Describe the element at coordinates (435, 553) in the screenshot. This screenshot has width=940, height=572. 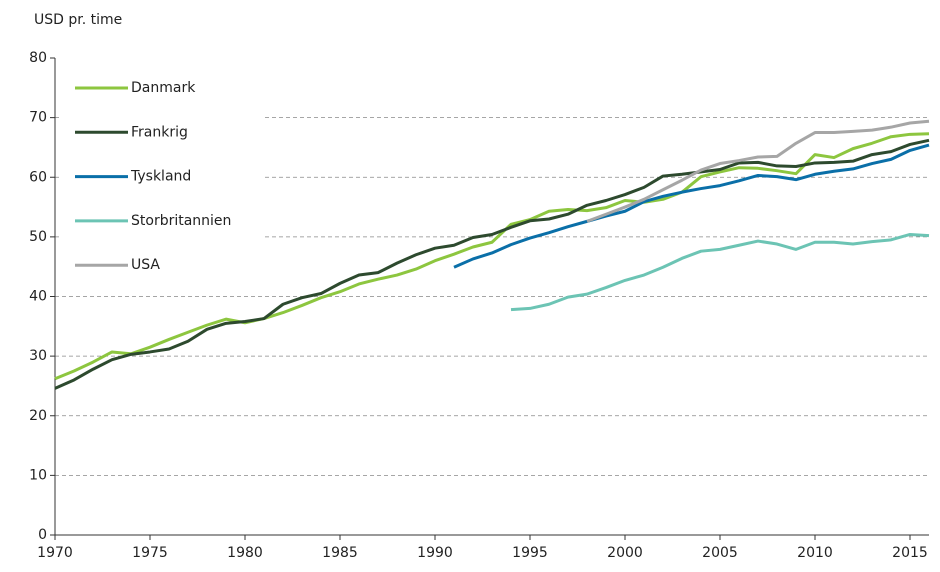
I see `x-tick-label: 1990` at that location.